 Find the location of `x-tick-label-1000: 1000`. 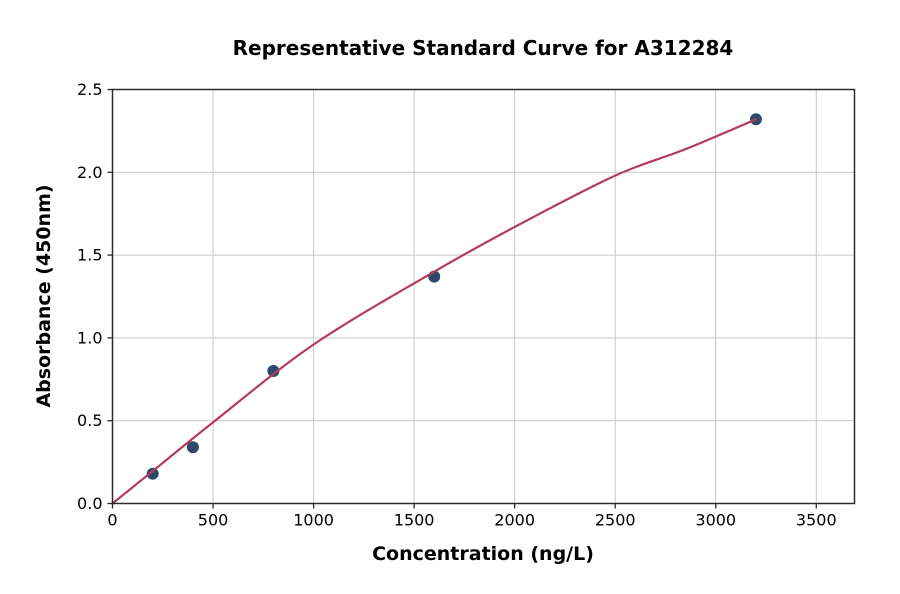

x-tick-label-1000: 1000 is located at coordinates (313, 520).